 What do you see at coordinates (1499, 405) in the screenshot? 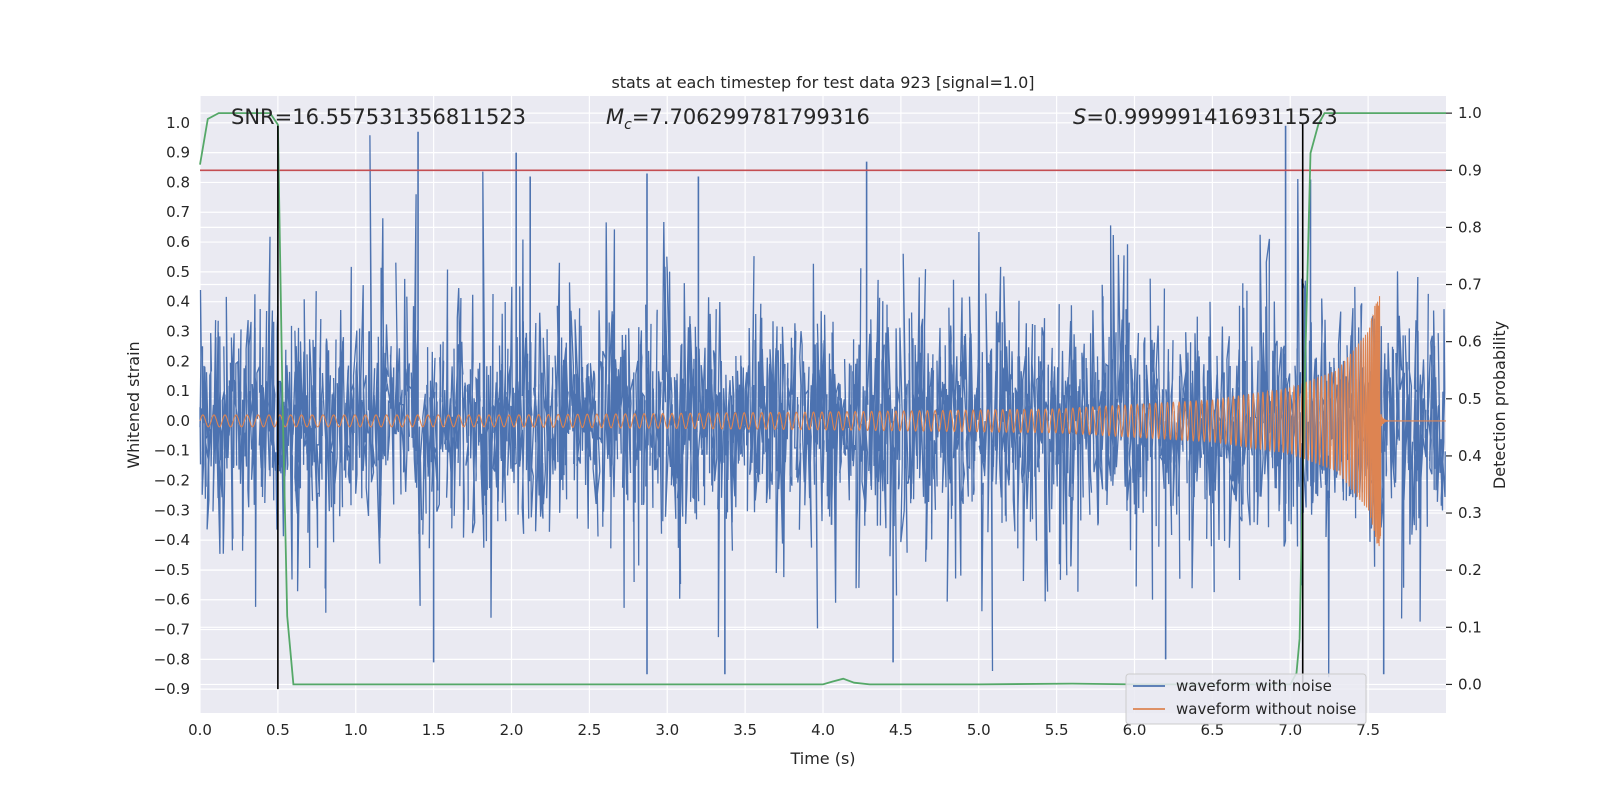
I see `y2-axis-label: Detection probability` at bounding box center [1499, 405].